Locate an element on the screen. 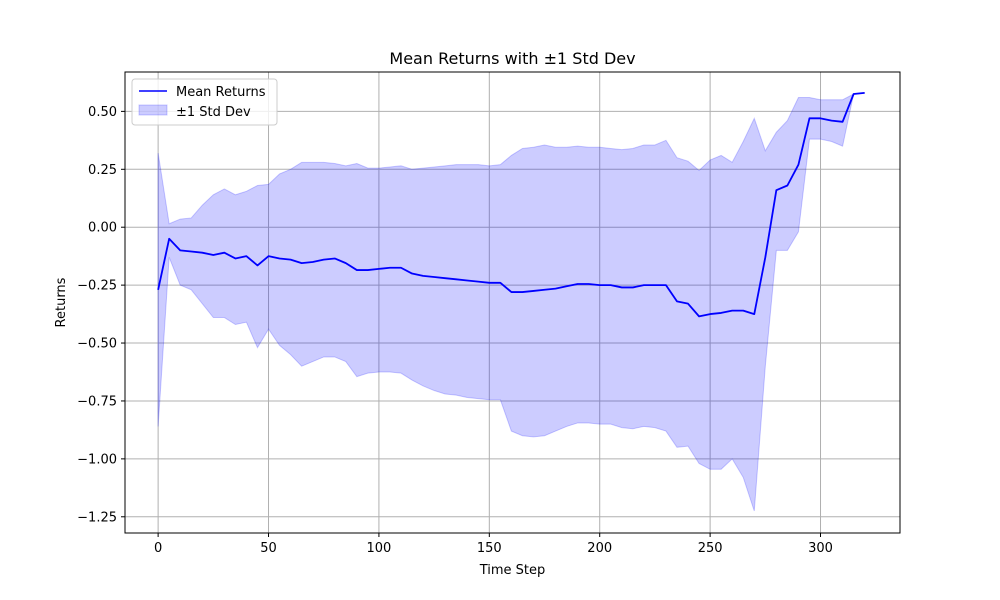 The height and width of the screenshot is (600, 1000). y-tick-label: −0.50 is located at coordinates (97, 344).